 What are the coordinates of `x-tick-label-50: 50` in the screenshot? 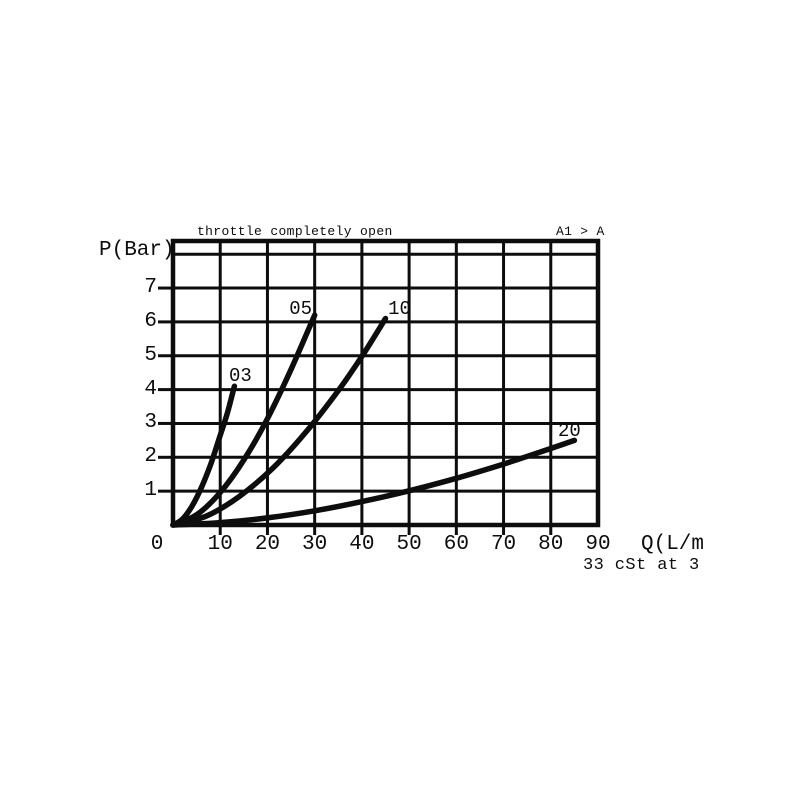 It's located at (409, 544).